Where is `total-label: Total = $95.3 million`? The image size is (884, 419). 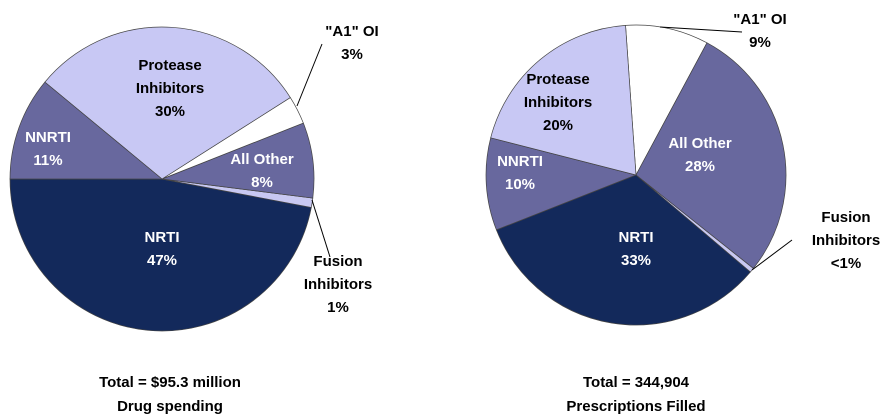
total-label: Total = $95.3 million is located at coordinates (170, 382).